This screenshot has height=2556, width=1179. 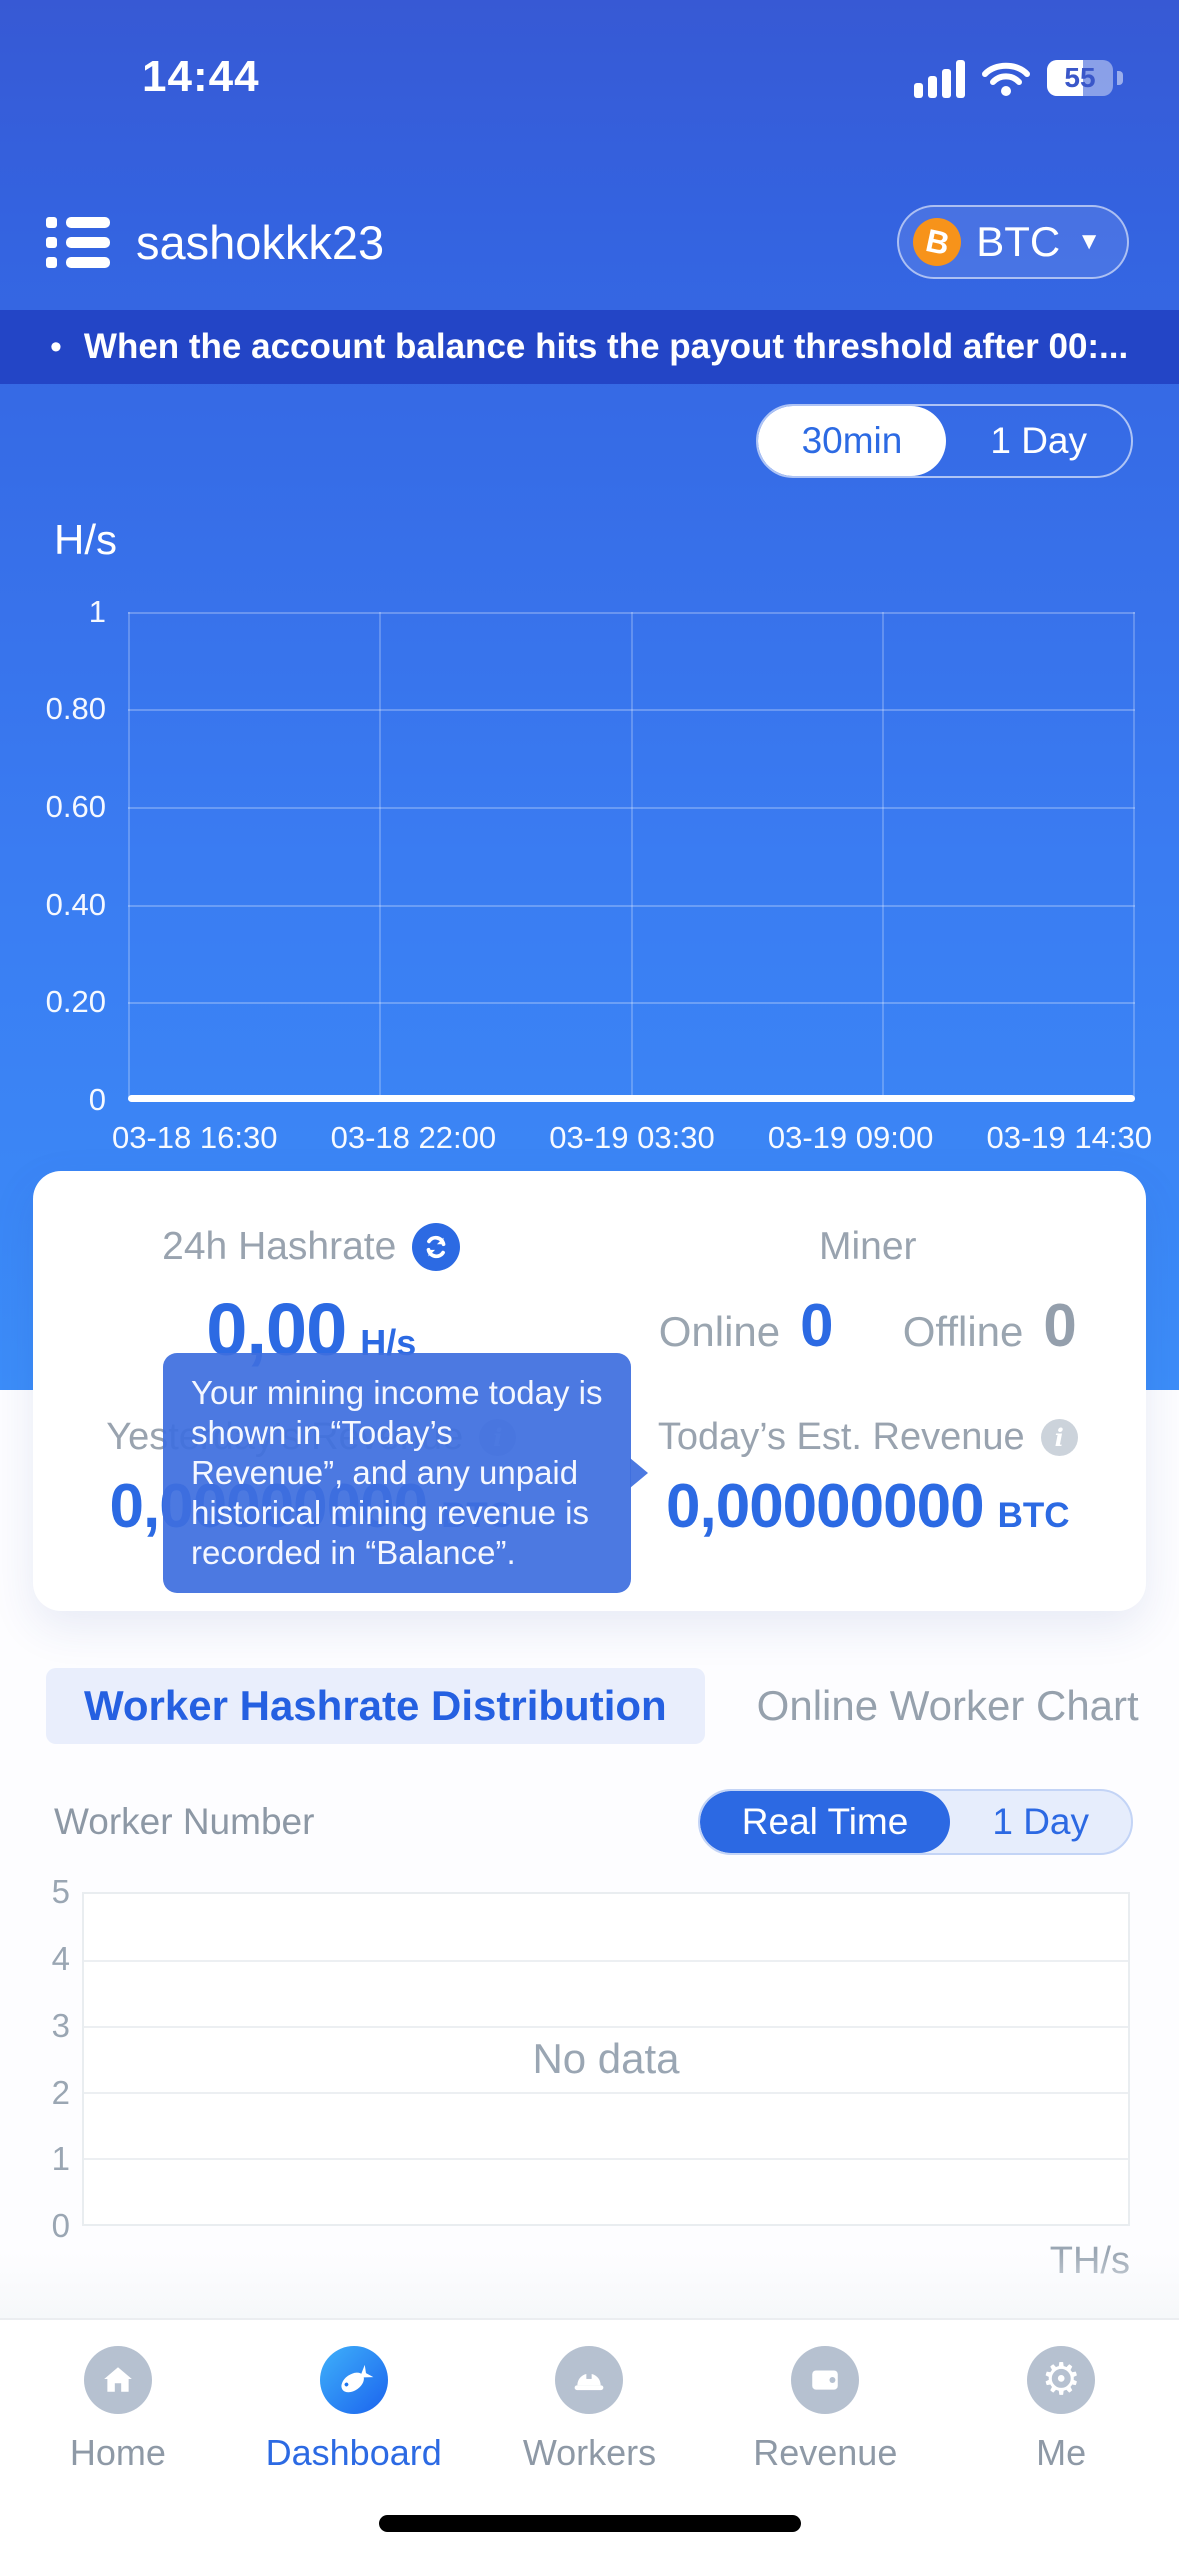 I want to click on home-icon, so click(x=117, y=2380).